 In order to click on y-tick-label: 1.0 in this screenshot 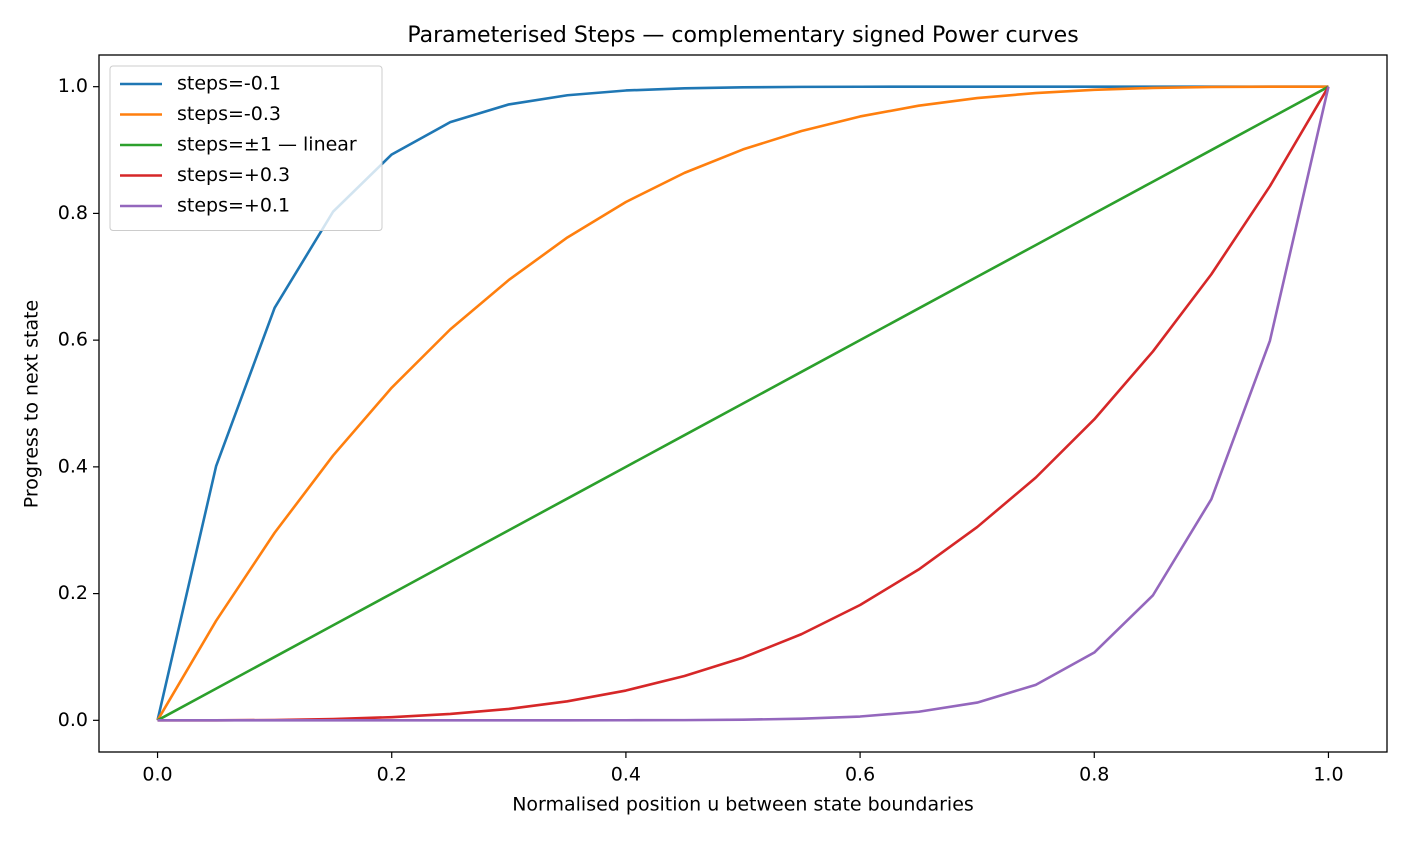, I will do `click(73, 86)`.